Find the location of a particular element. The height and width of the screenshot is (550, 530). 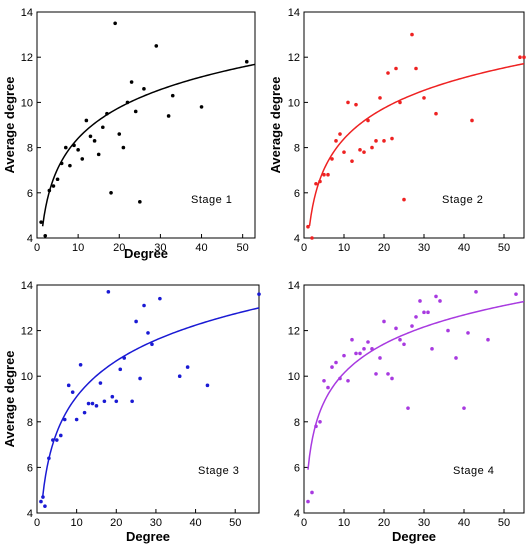

y-tick-label: 6 is located at coordinates (30, 468).